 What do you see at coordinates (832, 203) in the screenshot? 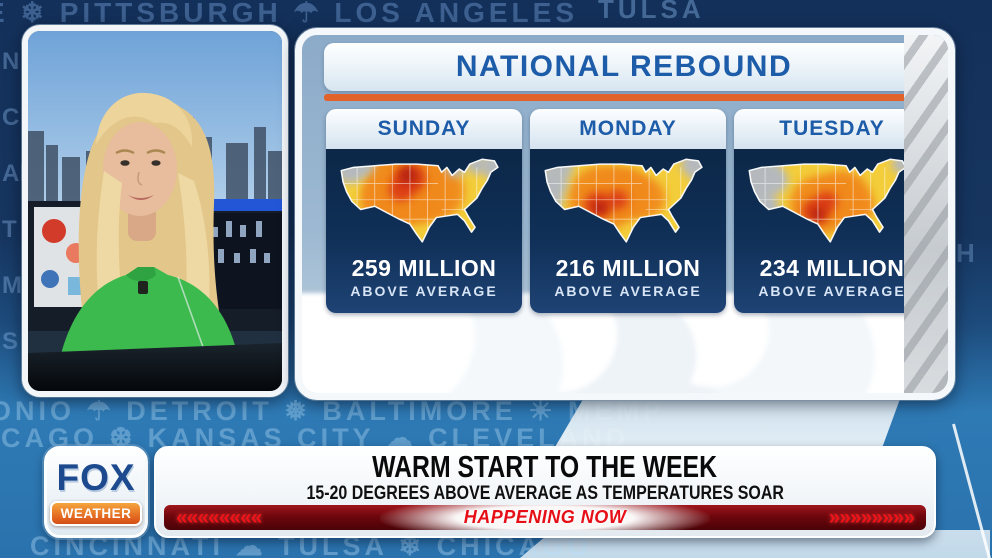
I see `us-heat-map-tuesday-icon` at bounding box center [832, 203].